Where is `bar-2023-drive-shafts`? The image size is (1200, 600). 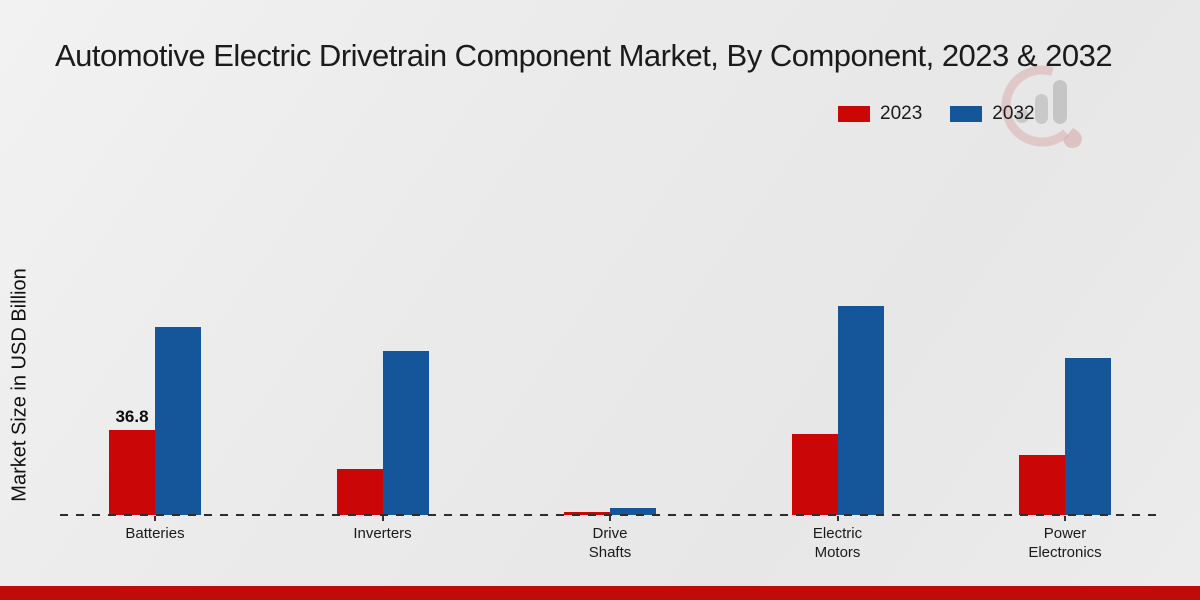
bar-2023-drive-shafts is located at coordinates (587, 513).